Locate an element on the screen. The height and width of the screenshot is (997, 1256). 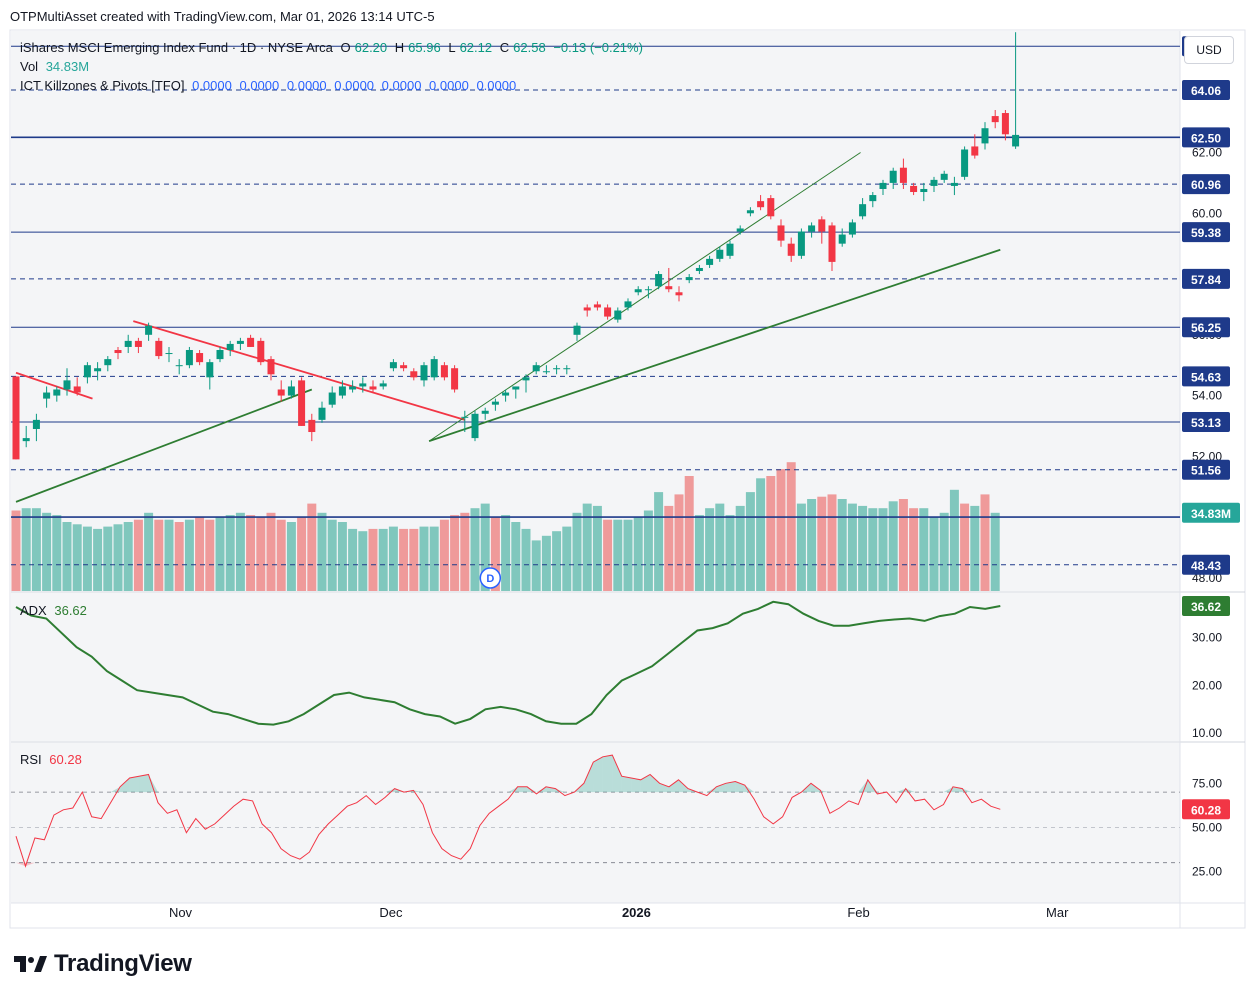
ict-label: ICT Killzones & Pivots [TFO] is located at coordinates (102, 85).